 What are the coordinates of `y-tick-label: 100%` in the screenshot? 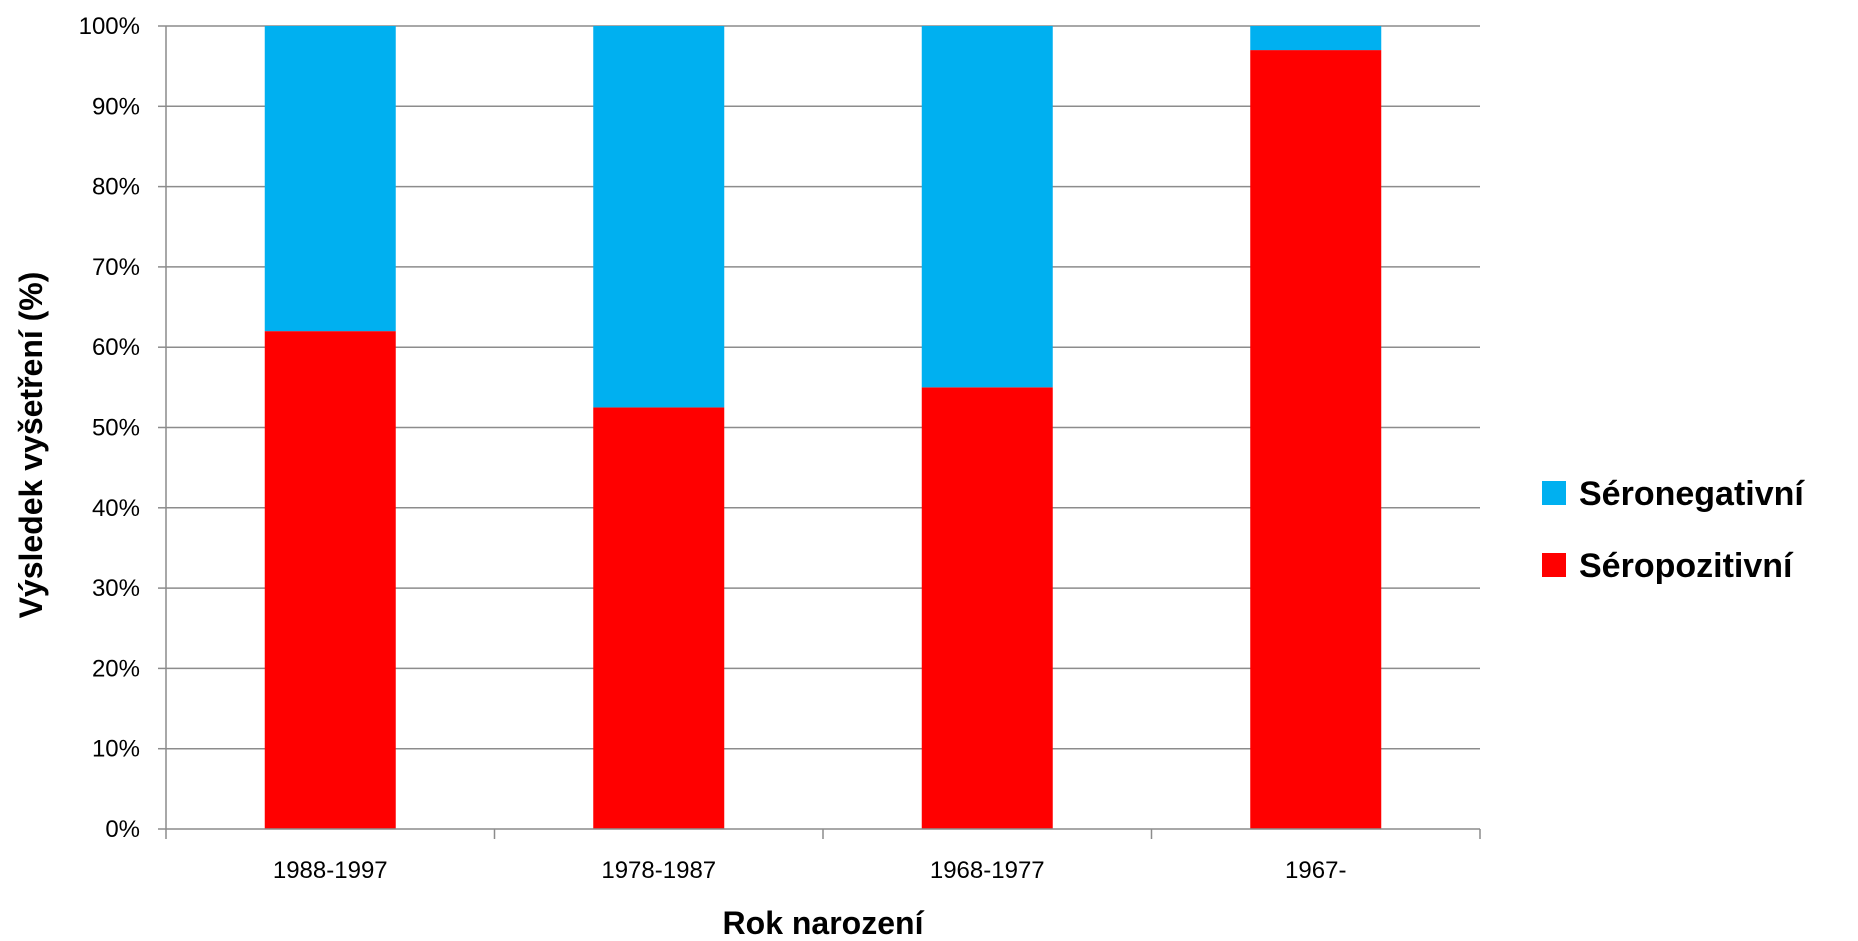 It's located at (109, 26).